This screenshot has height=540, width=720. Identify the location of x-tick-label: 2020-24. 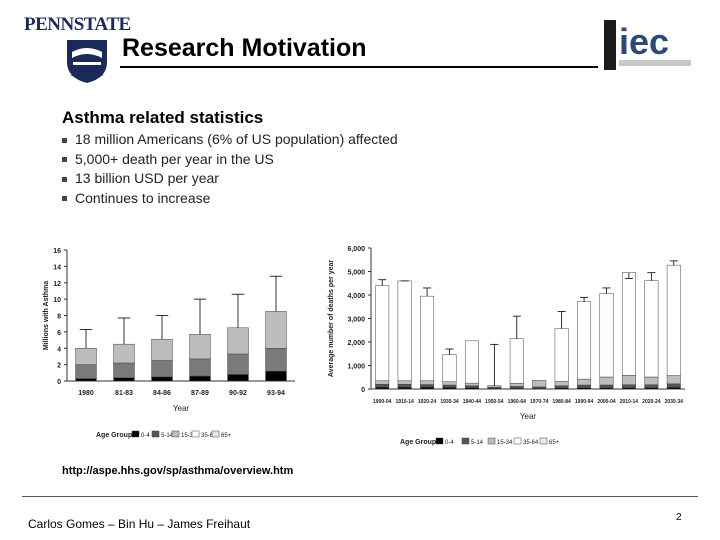
(651, 402).